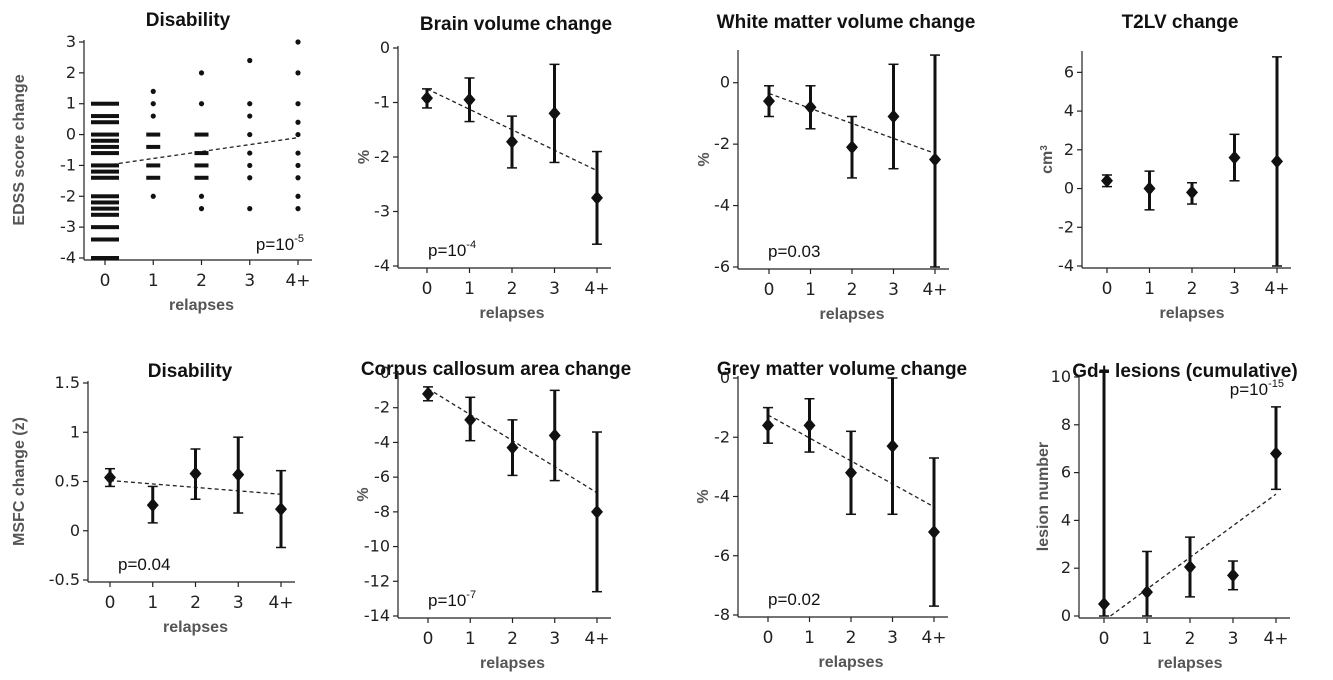 The width and height of the screenshot is (1333, 680). Describe the element at coordinates (1184, 371) in the screenshot. I see `panel-title: Gd+ lesions (cumulative)` at that location.